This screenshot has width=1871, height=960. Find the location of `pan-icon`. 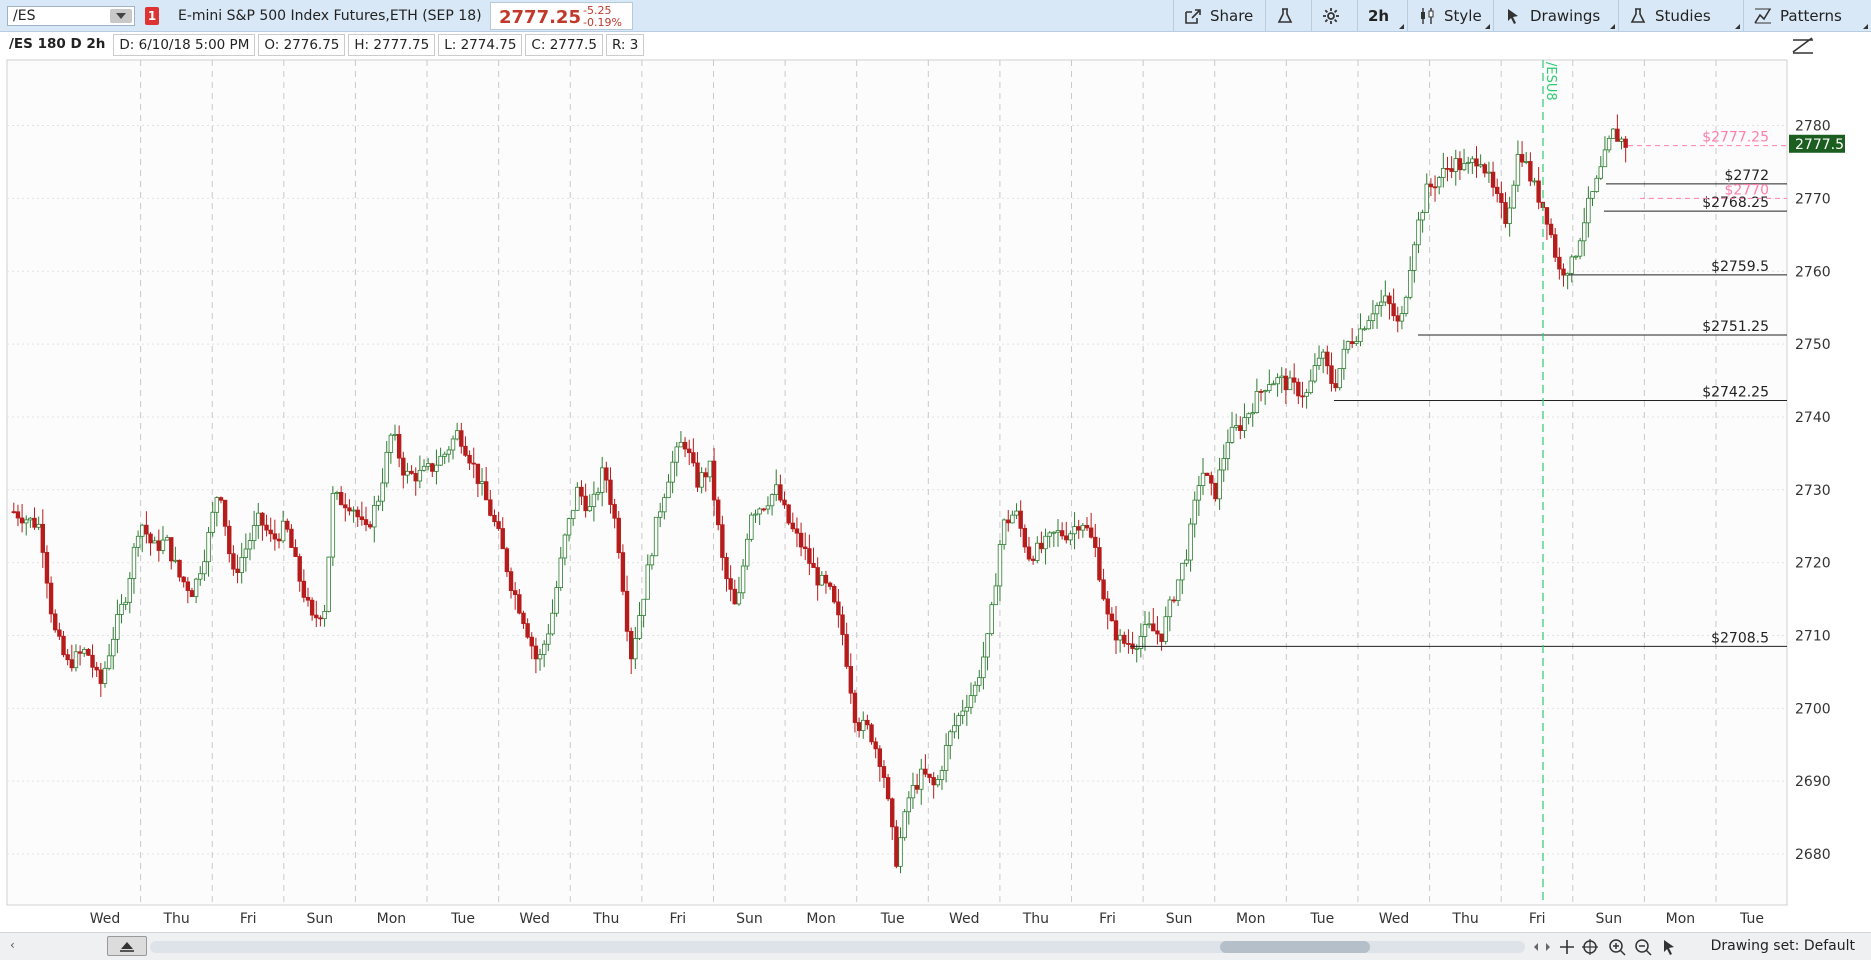

pan-icon is located at coordinates (1567, 947).